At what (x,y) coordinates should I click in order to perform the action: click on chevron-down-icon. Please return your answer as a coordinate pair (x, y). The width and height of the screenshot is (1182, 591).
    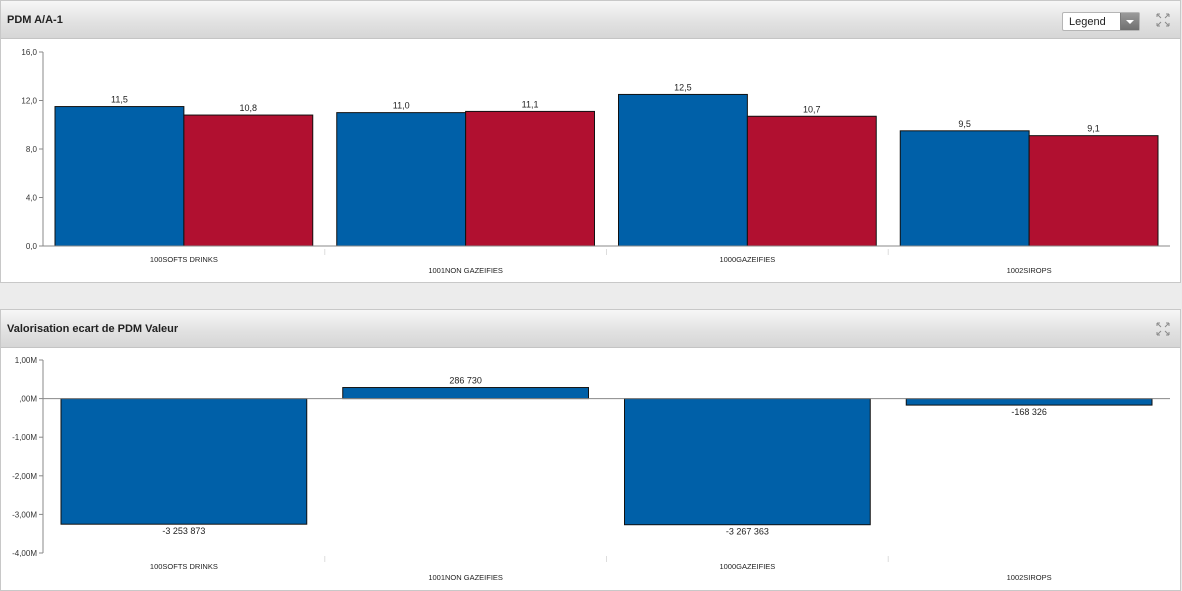
    Looking at the image, I should click on (1129, 21).